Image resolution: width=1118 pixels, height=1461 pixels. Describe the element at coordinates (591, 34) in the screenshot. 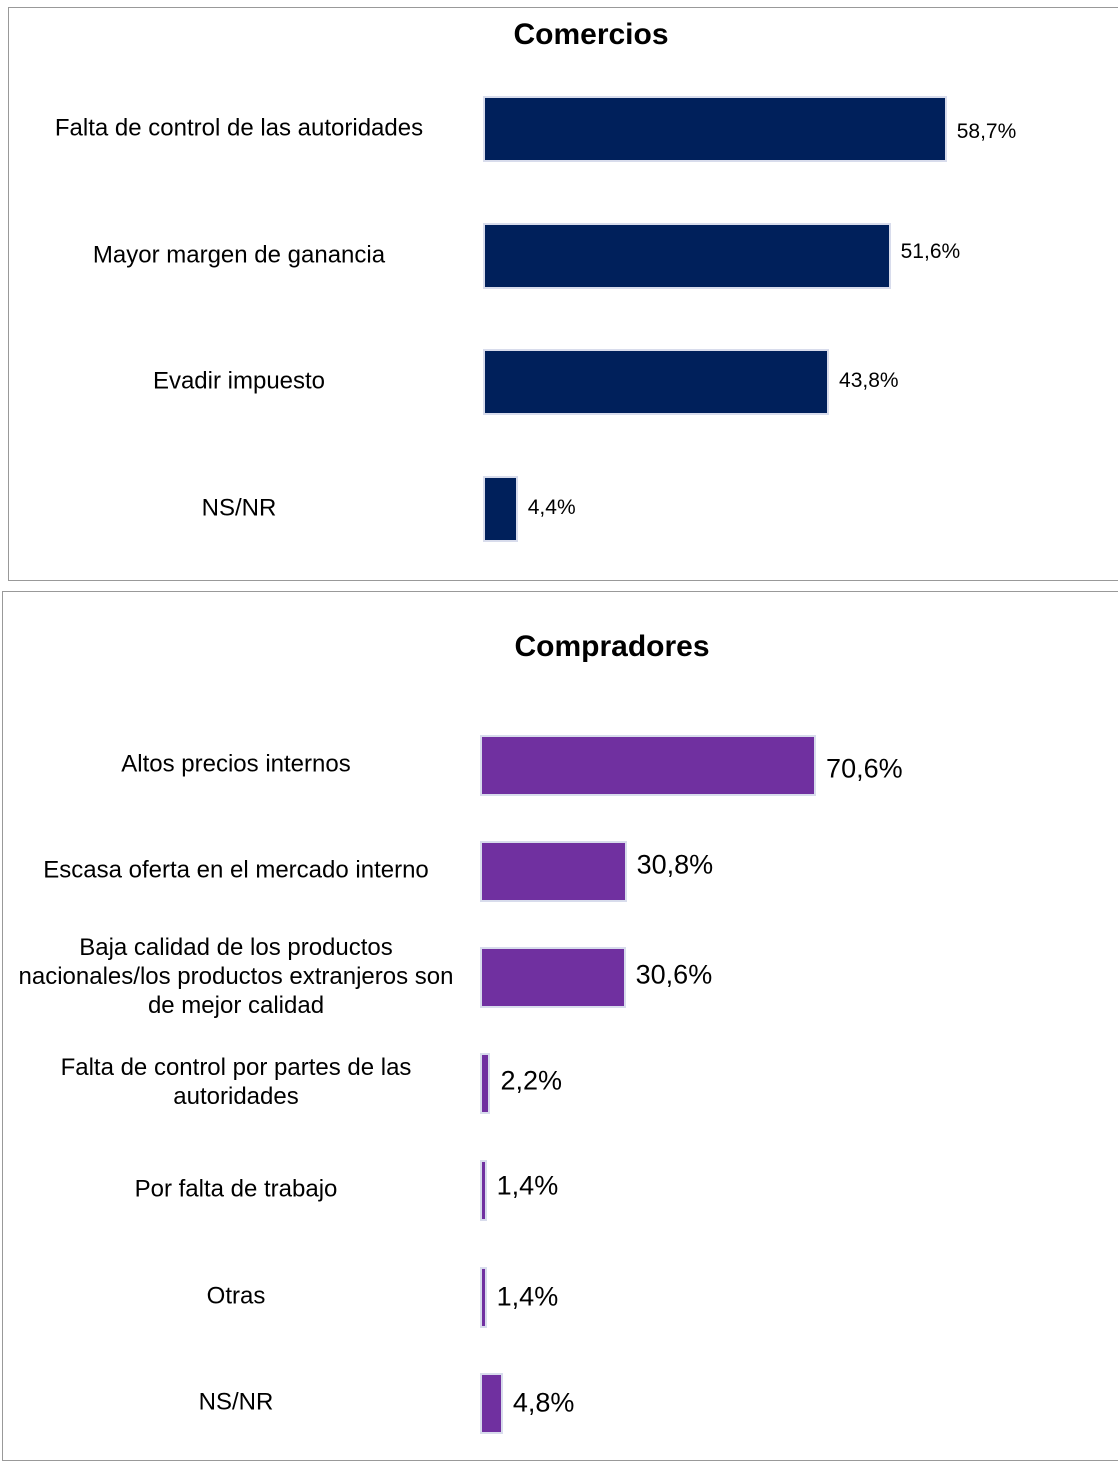

I see `chart-title: Comercios` at that location.